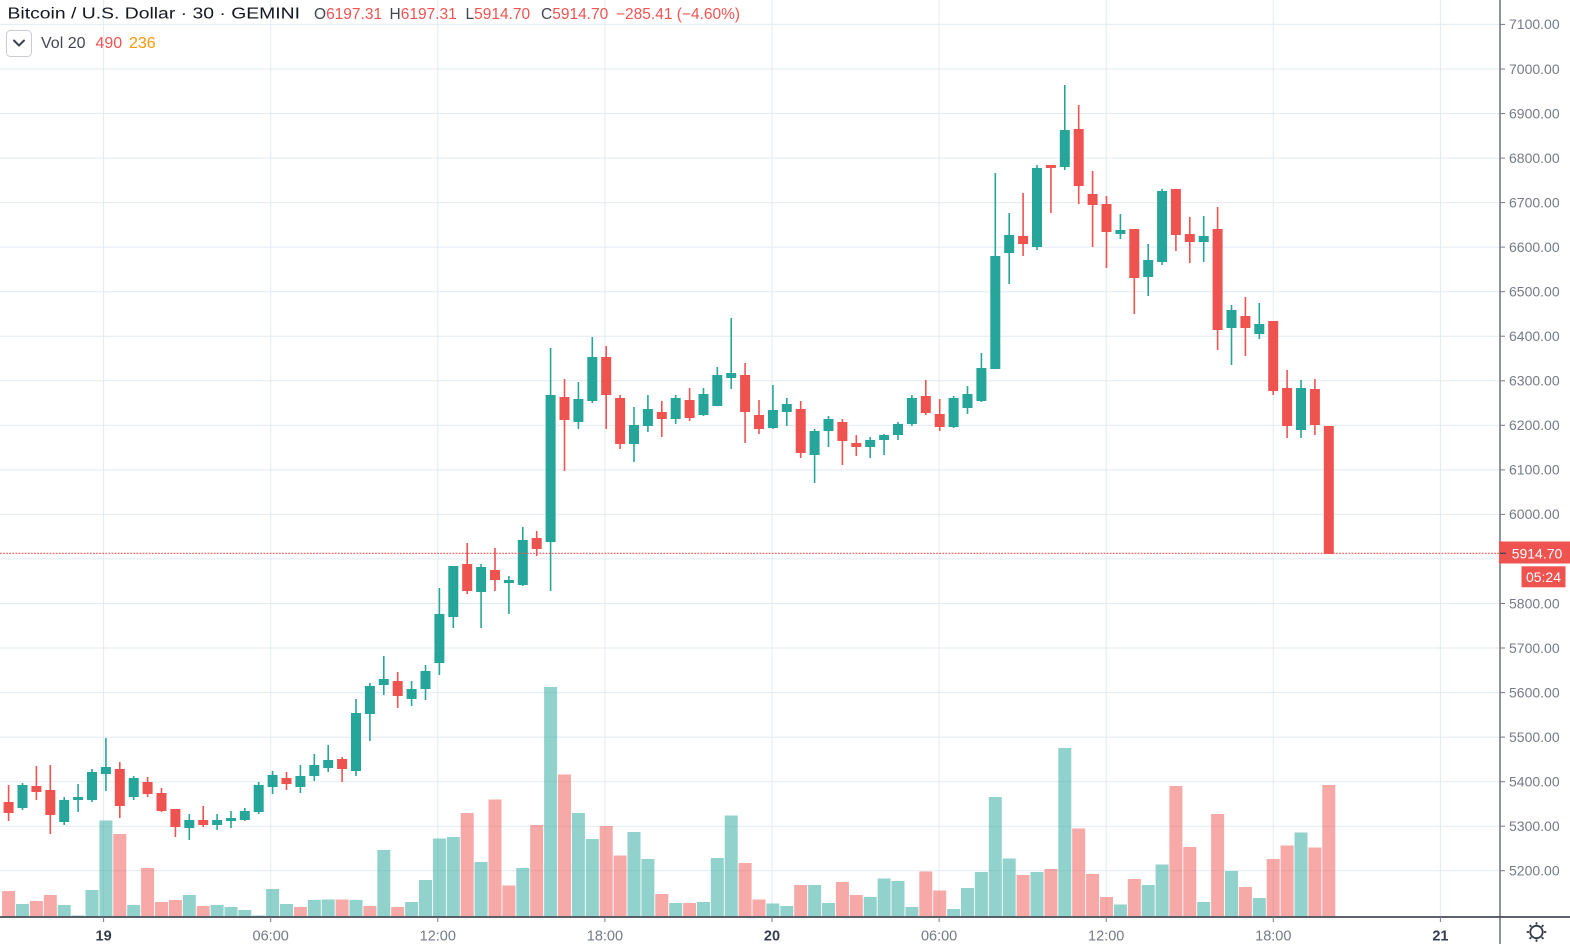 This screenshot has height=944, width=1570. What do you see at coordinates (1534, 336) in the screenshot?
I see `svg-text: 6400.00` at bounding box center [1534, 336].